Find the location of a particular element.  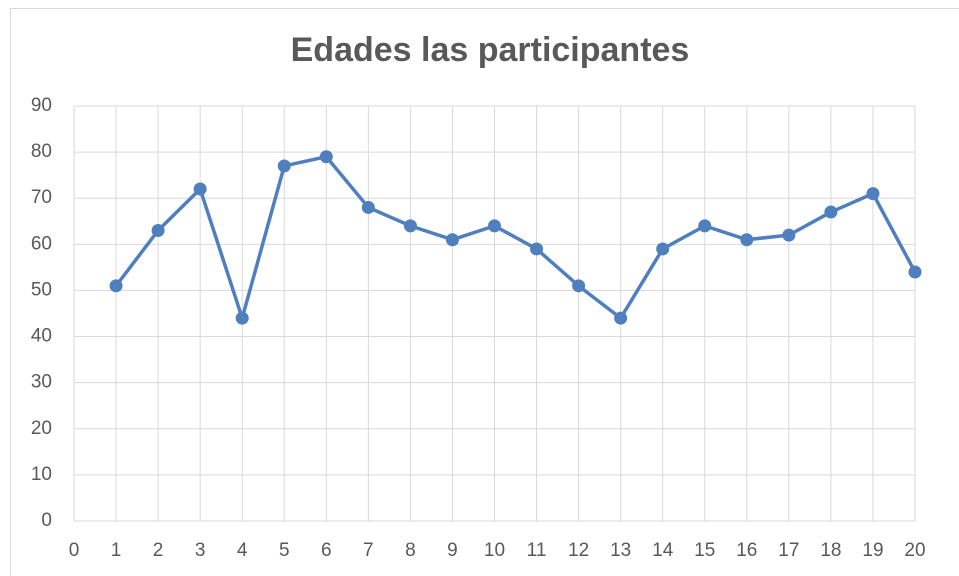

x-tick-label: 15 is located at coordinates (704, 550).